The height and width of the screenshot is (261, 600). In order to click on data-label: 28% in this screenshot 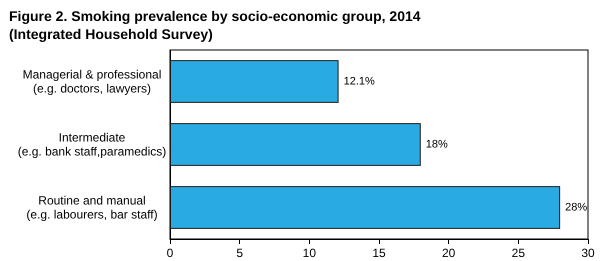, I will do `click(576, 208)`.